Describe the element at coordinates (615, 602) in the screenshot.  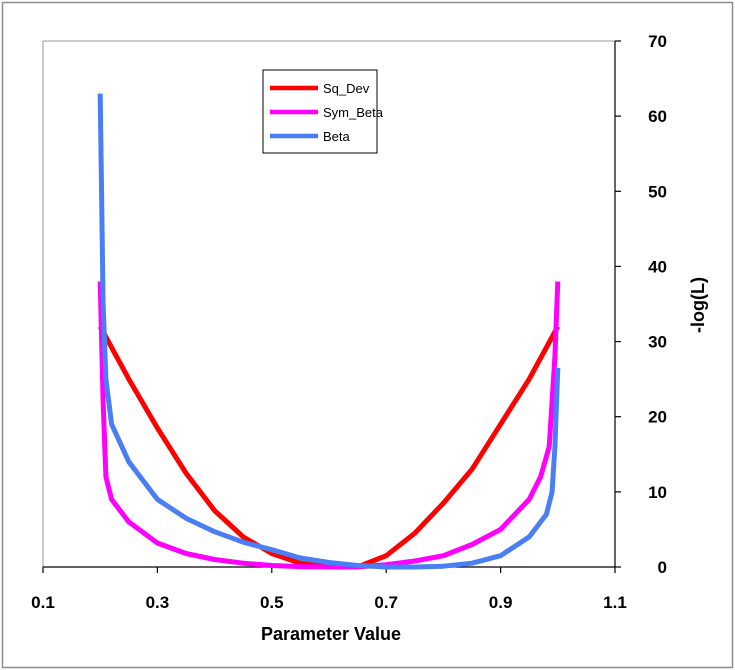
I see `x-tick-label: 1.1` at that location.